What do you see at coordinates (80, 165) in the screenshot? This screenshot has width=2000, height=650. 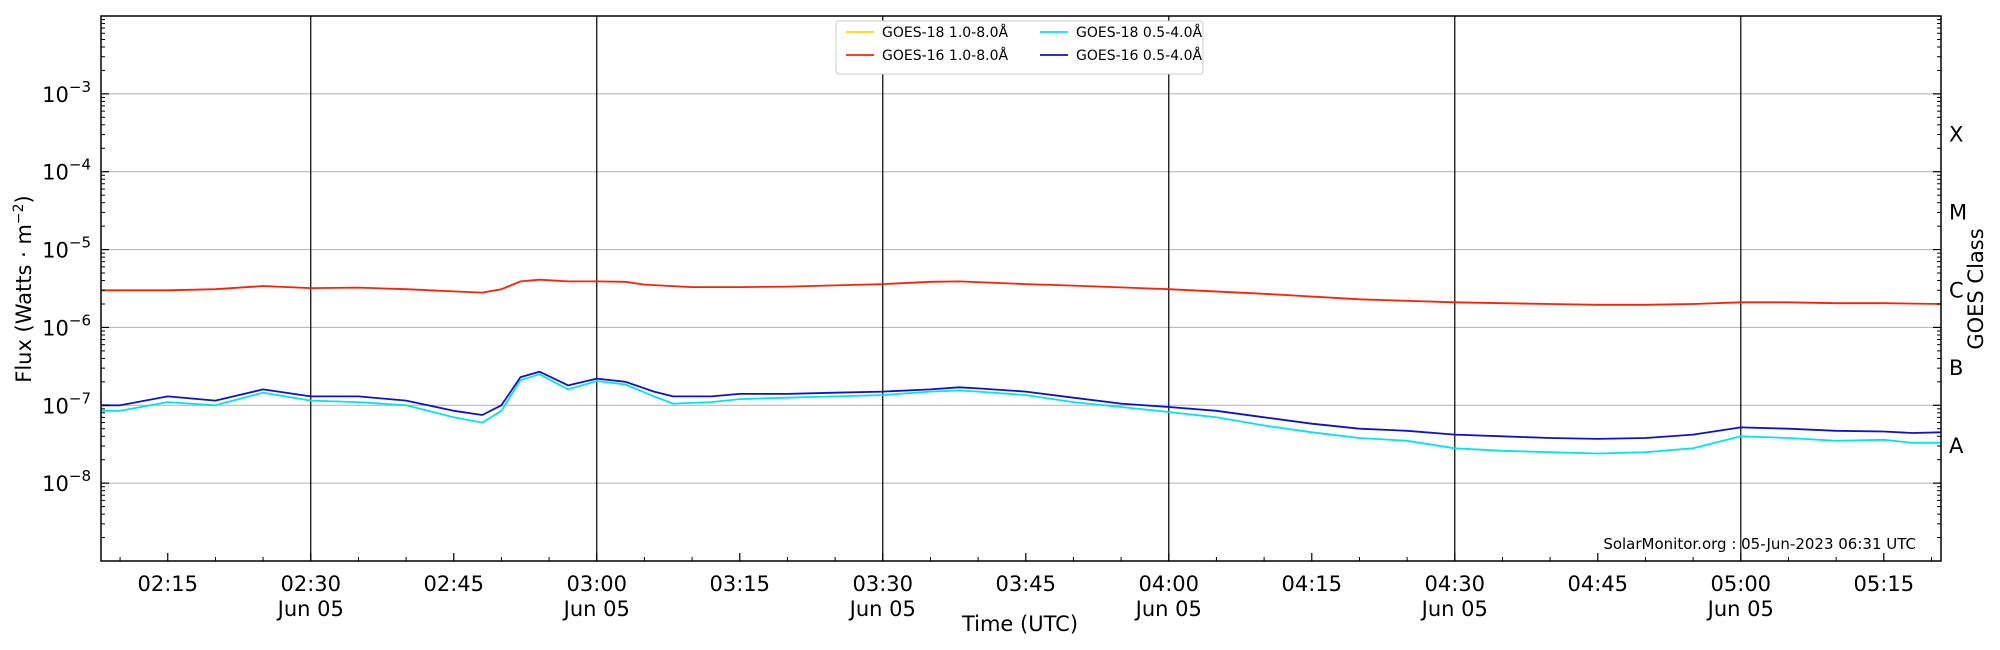 I see `y-tick-exponent: −4` at bounding box center [80, 165].